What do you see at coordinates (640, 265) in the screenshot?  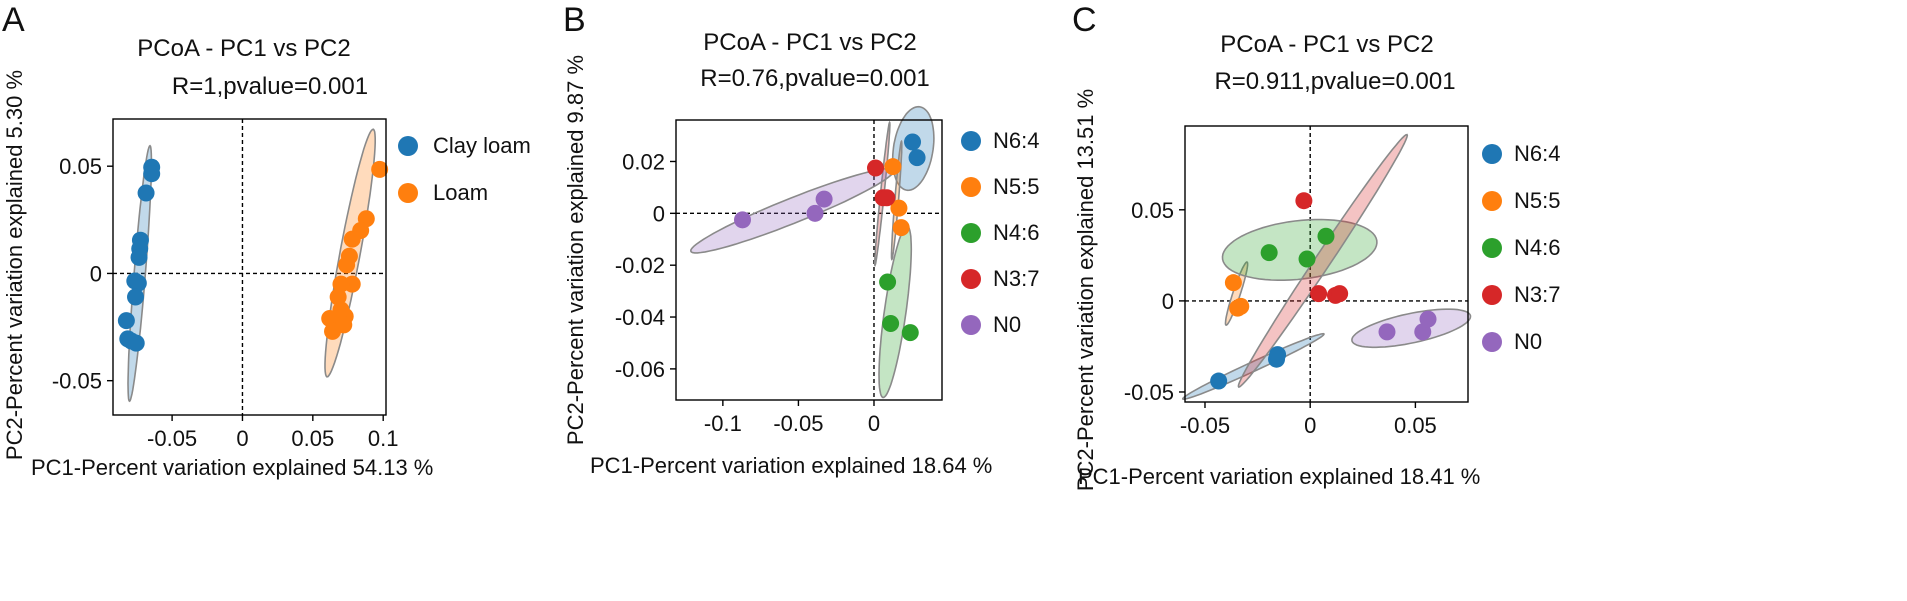 I see `y-tick-label: -0.02` at bounding box center [640, 265].